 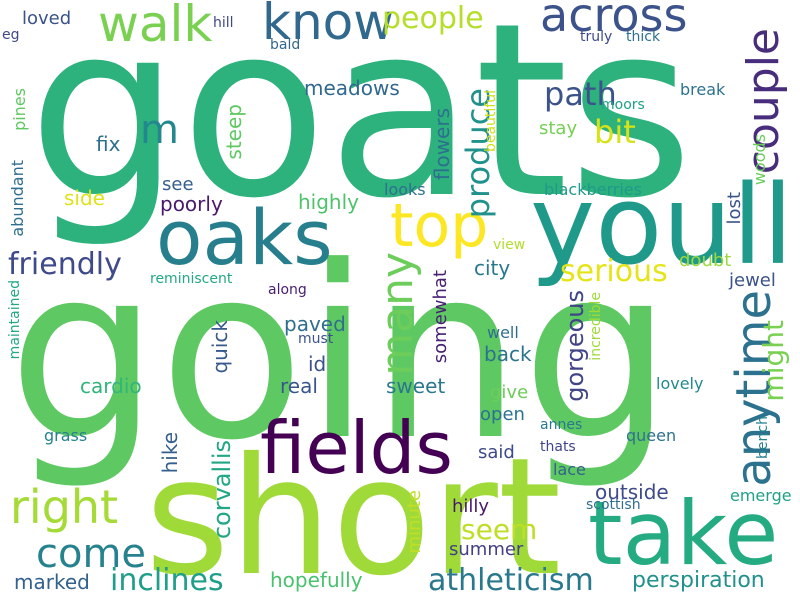 I want to click on word-highly: highly, so click(x=328, y=202).